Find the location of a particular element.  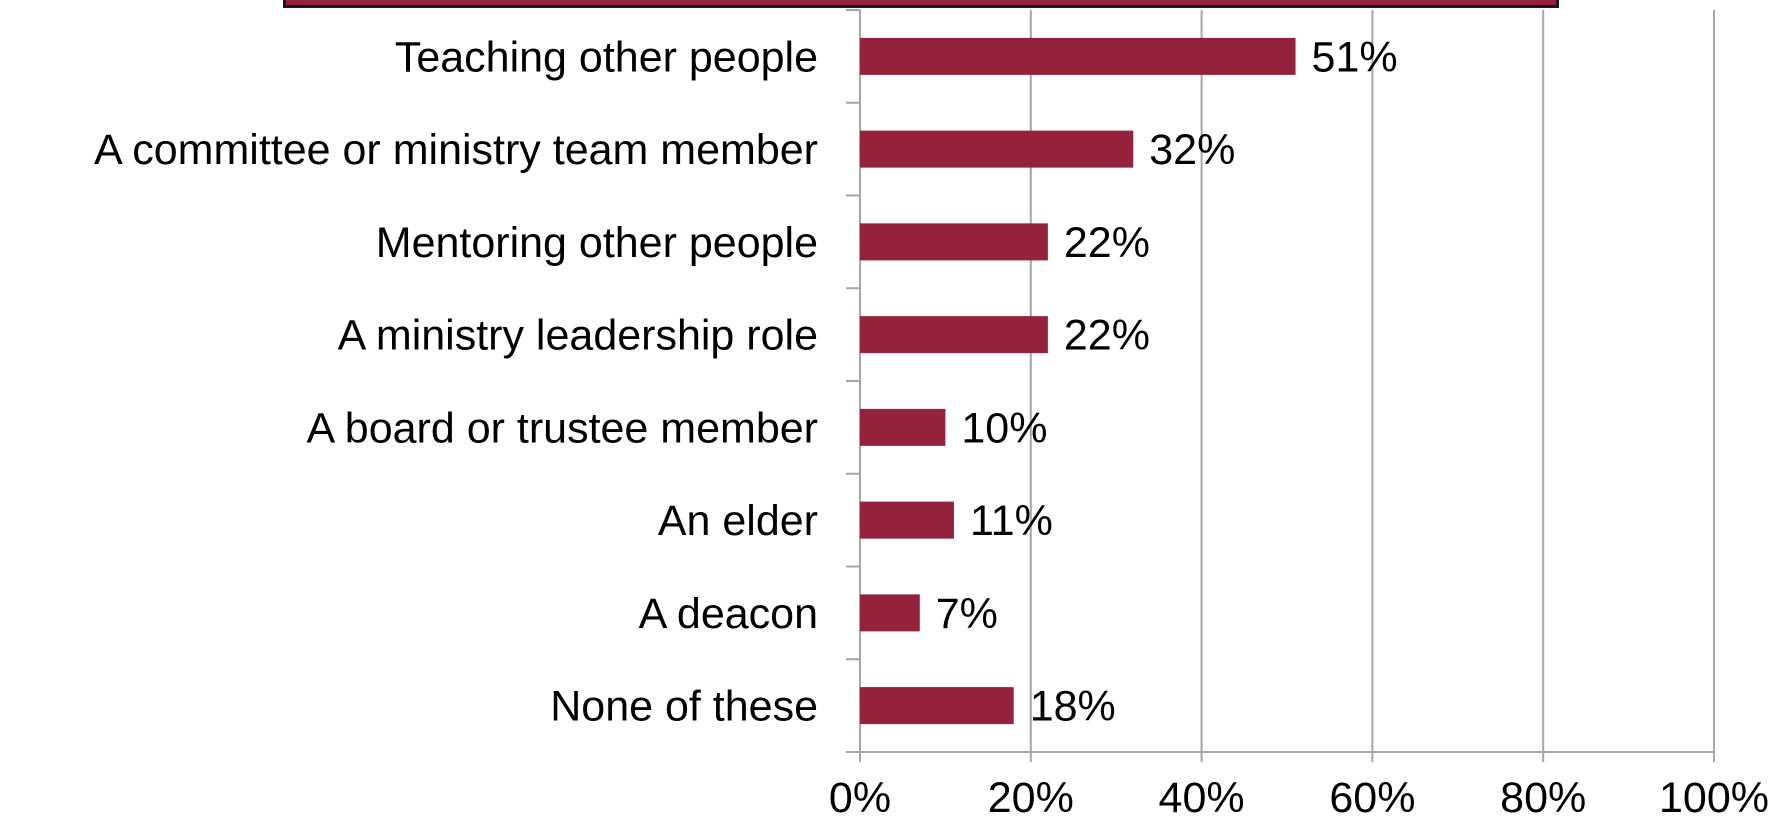

title-banner is located at coordinates (921, 4).